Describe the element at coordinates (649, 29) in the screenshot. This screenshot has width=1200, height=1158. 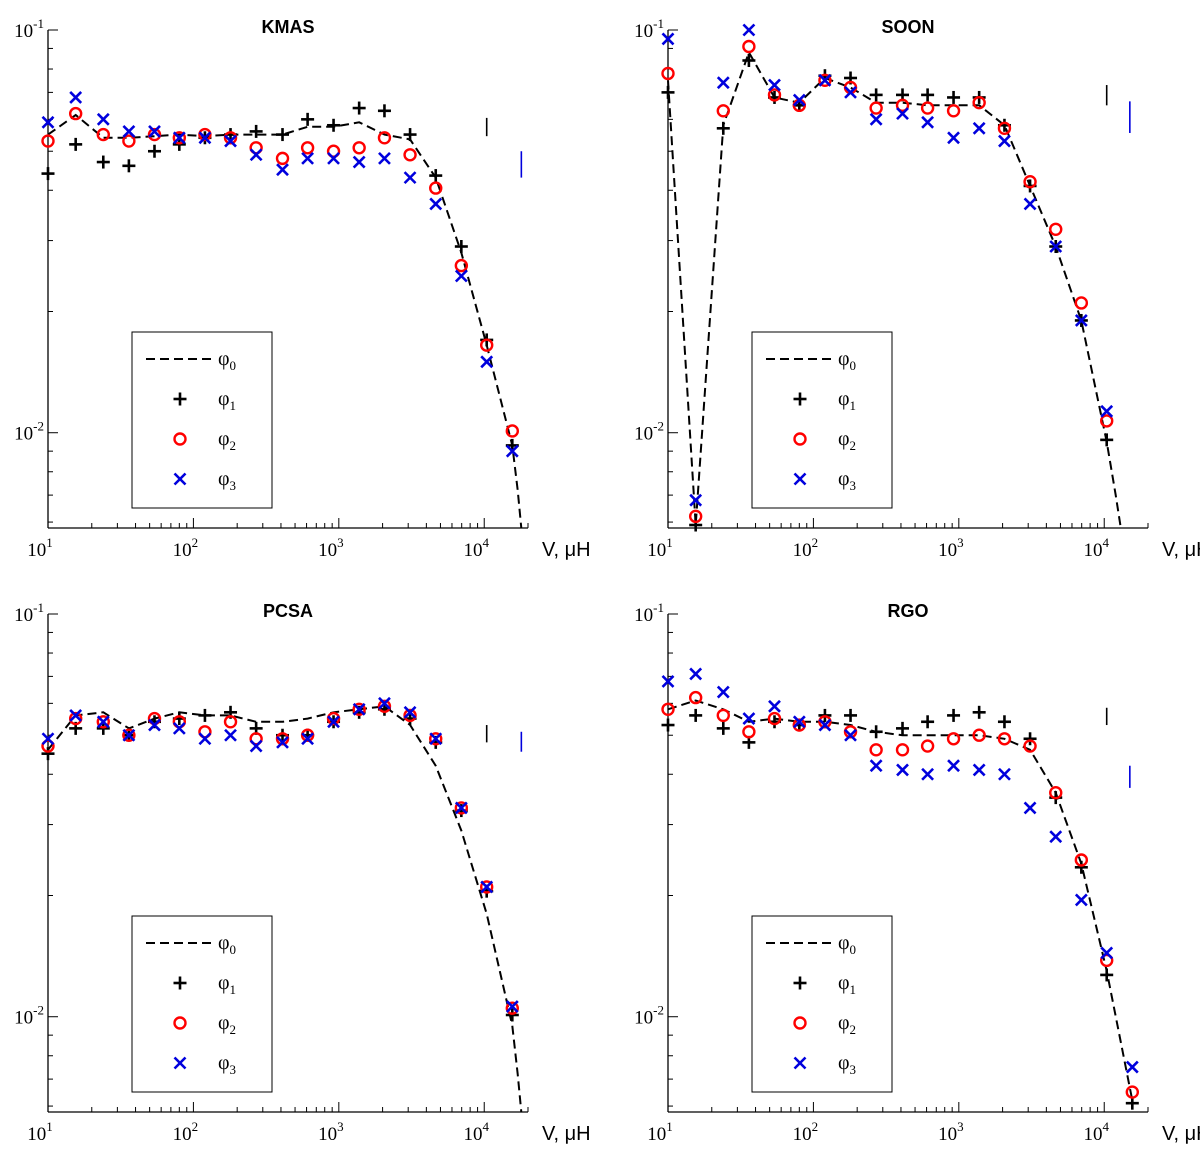
I see `y-tick-label: 10⁻¹` at that location.